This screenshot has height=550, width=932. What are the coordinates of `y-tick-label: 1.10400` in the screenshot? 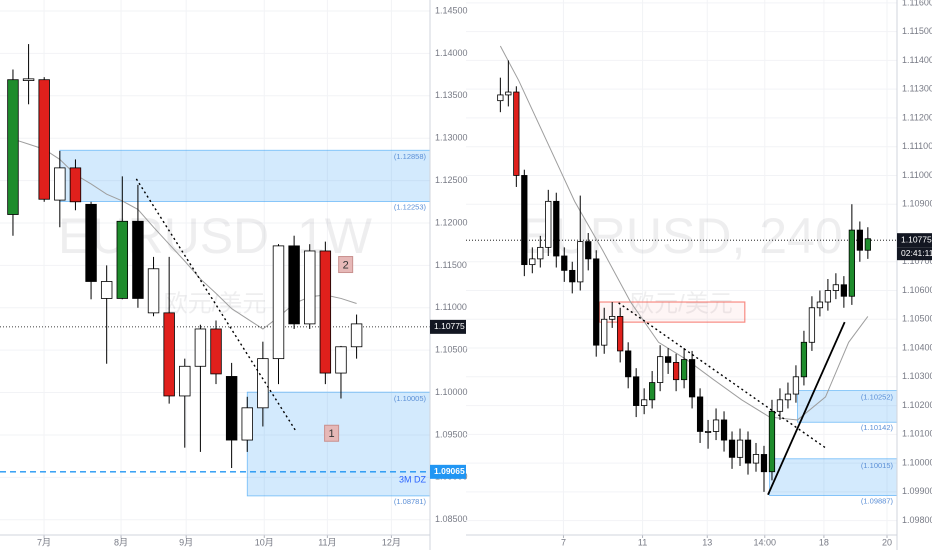 It's located at (917, 347).